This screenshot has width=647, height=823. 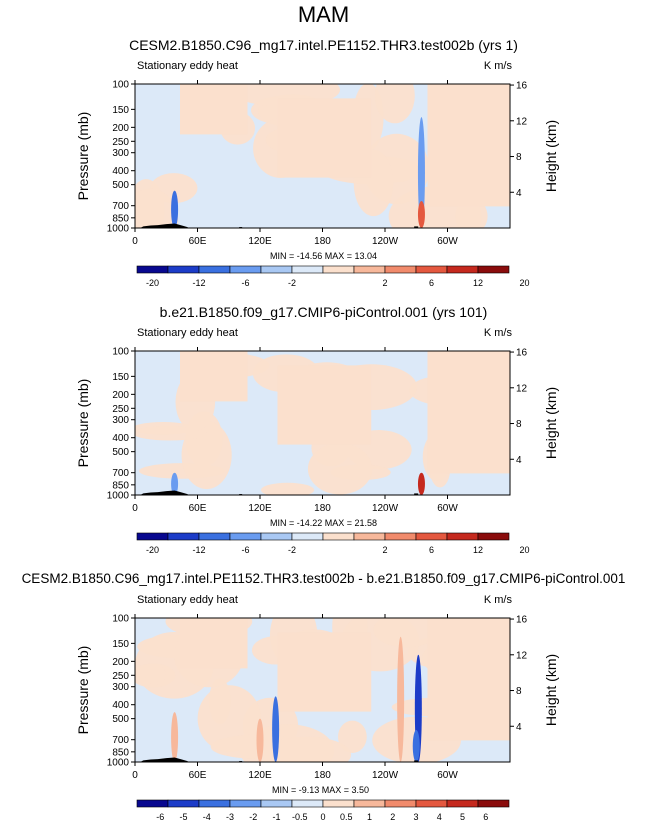 What do you see at coordinates (462, 817) in the screenshot?
I see `colorbar-label: 5` at bounding box center [462, 817].